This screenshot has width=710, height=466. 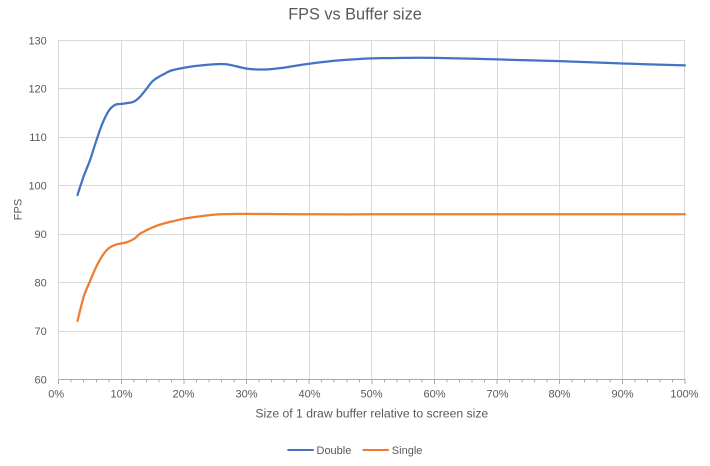 What do you see at coordinates (41, 283) in the screenshot?
I see `svg-text: 80` at bounding box center [41, 283].